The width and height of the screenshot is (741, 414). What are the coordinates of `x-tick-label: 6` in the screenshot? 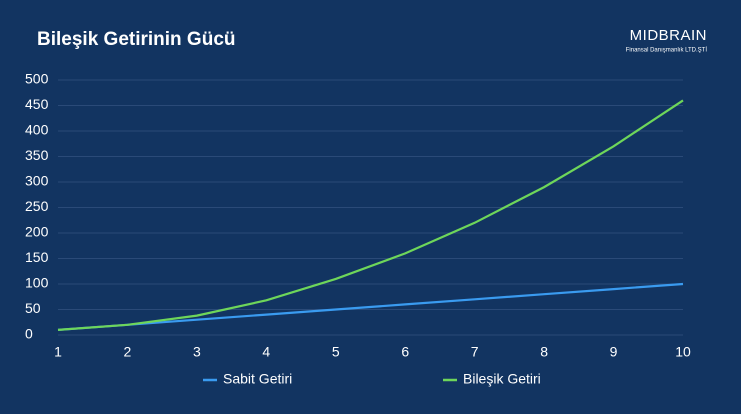 It's located at (405, 352).